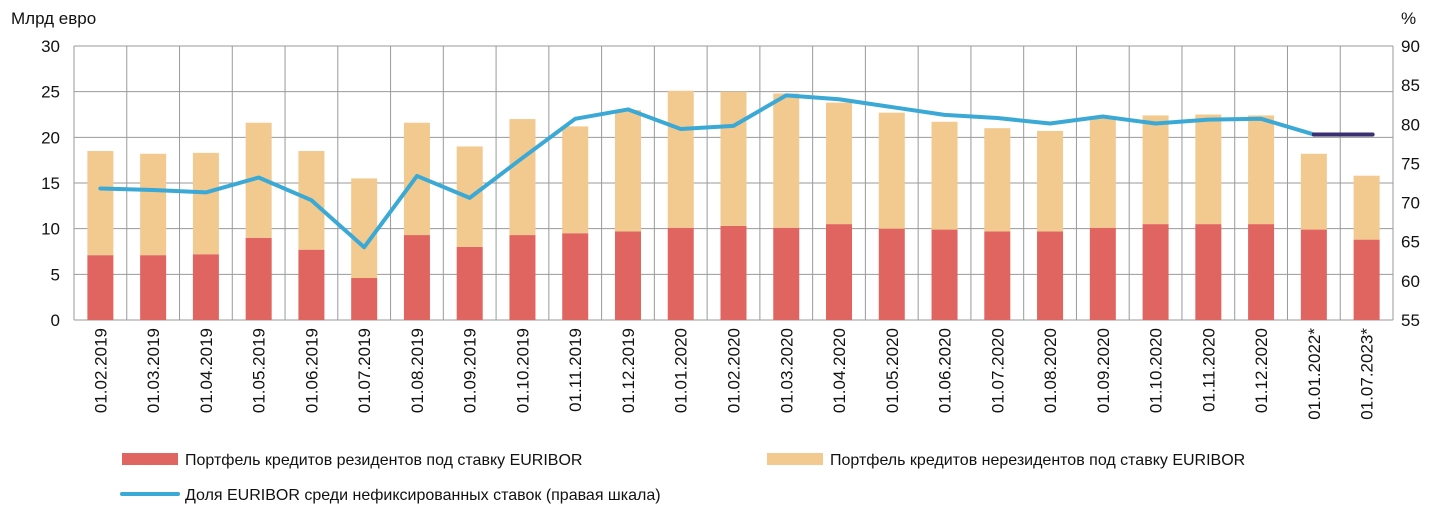 Image resolution: width=1456 pixels, height=511 pixels. I want to click on x-tick-label: 01.07.2020, so click(997, 370).